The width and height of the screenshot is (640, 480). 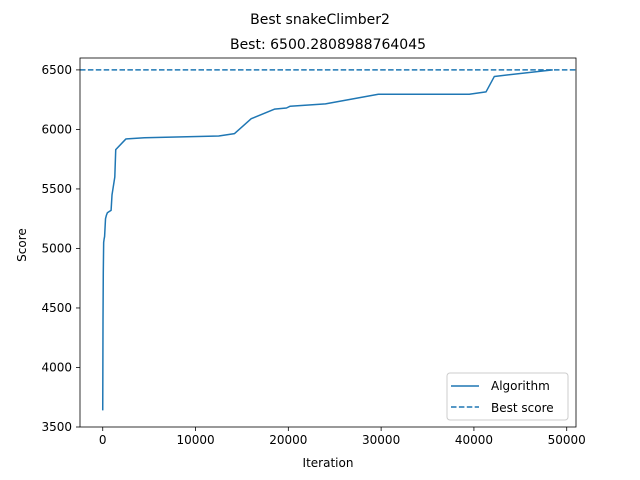 I want to click on y-tick-label: 6500, so click(x=56, y=70).